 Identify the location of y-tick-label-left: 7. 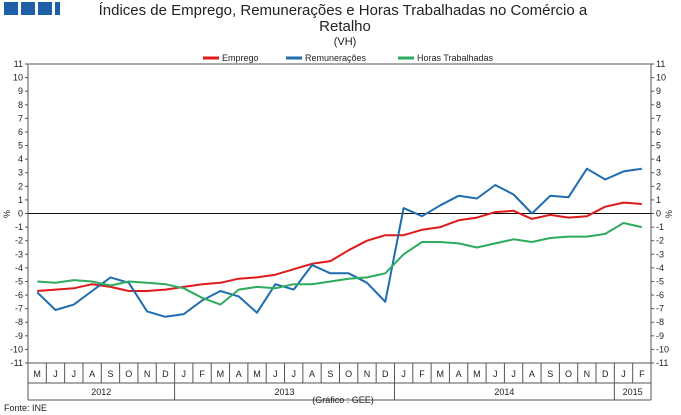
(20, 118).